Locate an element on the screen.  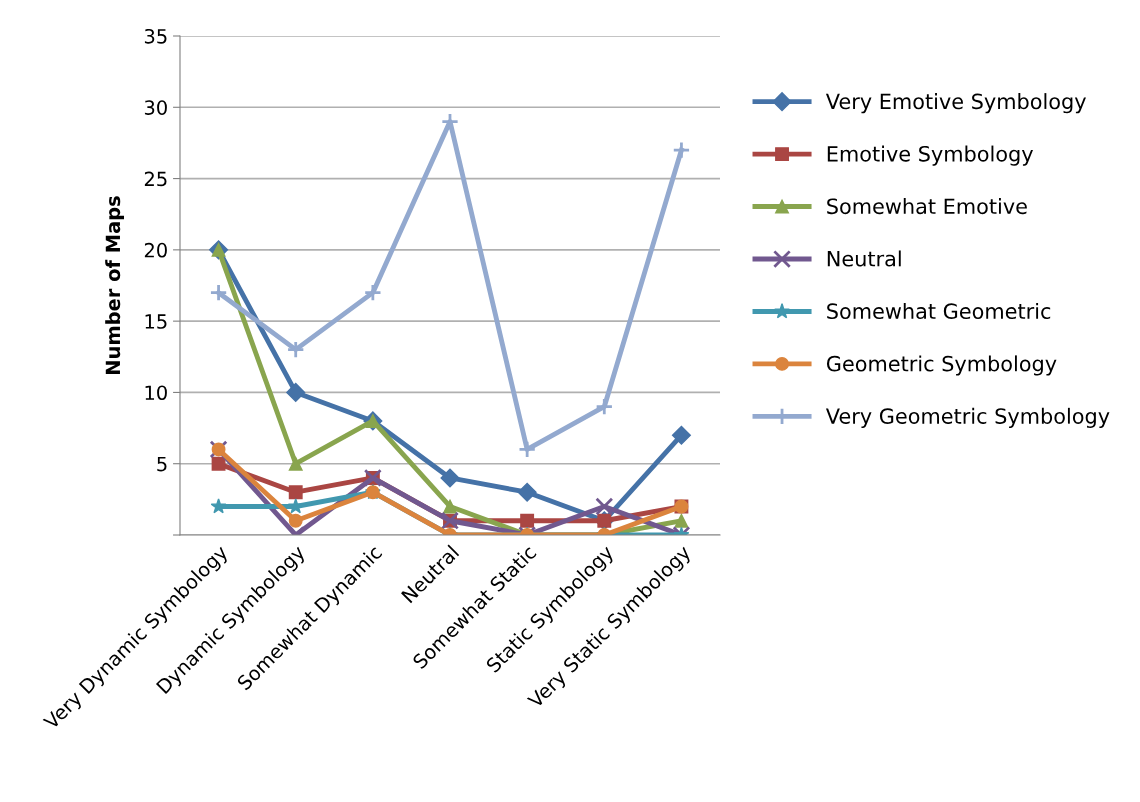
legend-label: Emotive Symbology is located at coordinates (930, 155).